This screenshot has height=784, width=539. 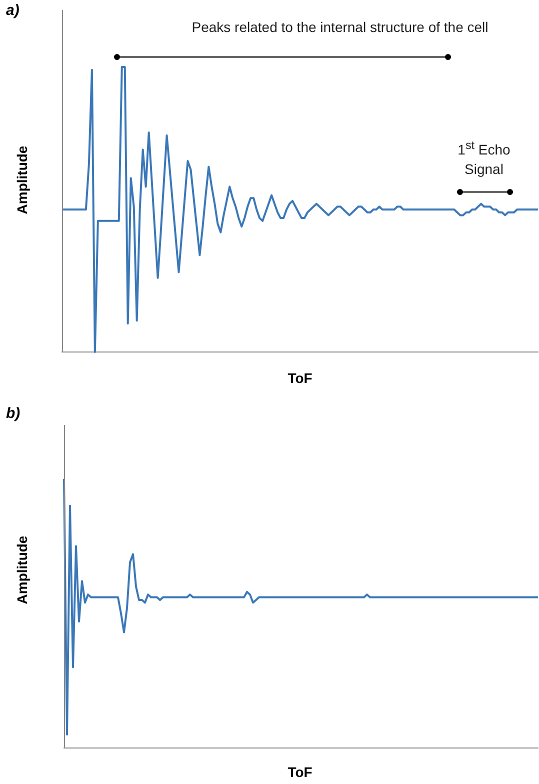 What do you see at coordinates (340, 27) in the screenshot?
I see `text: Peaks related to the internal structure of the cell` at bounding box center [340, 27].